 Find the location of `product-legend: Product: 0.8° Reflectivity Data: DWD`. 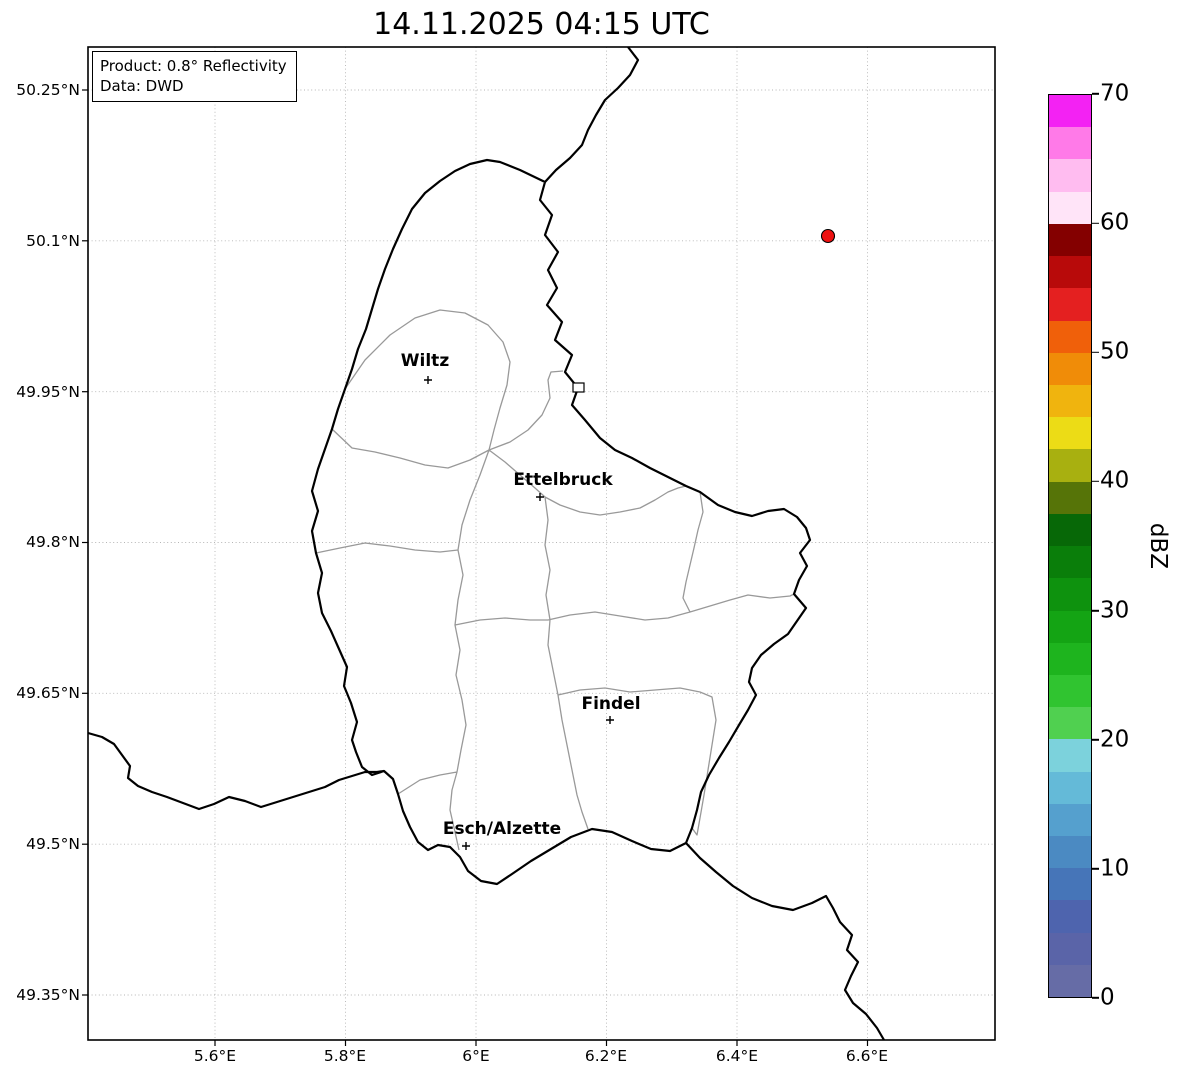

product-legend: Product: 0.8° Reflectivity Data: DWD is located at coordinates (194, 76).